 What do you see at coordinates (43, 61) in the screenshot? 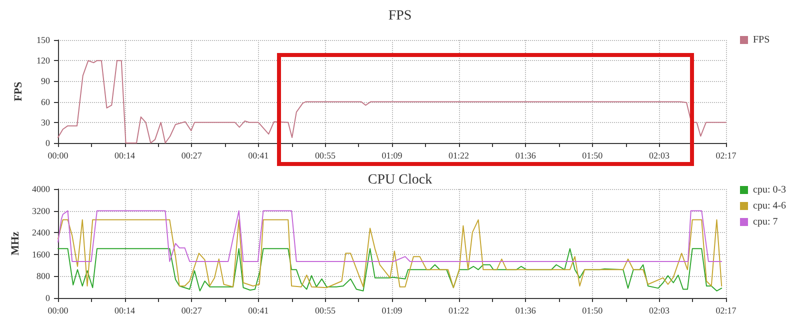
I see `y-tick-label: 120` at bounding box center [43, 61].